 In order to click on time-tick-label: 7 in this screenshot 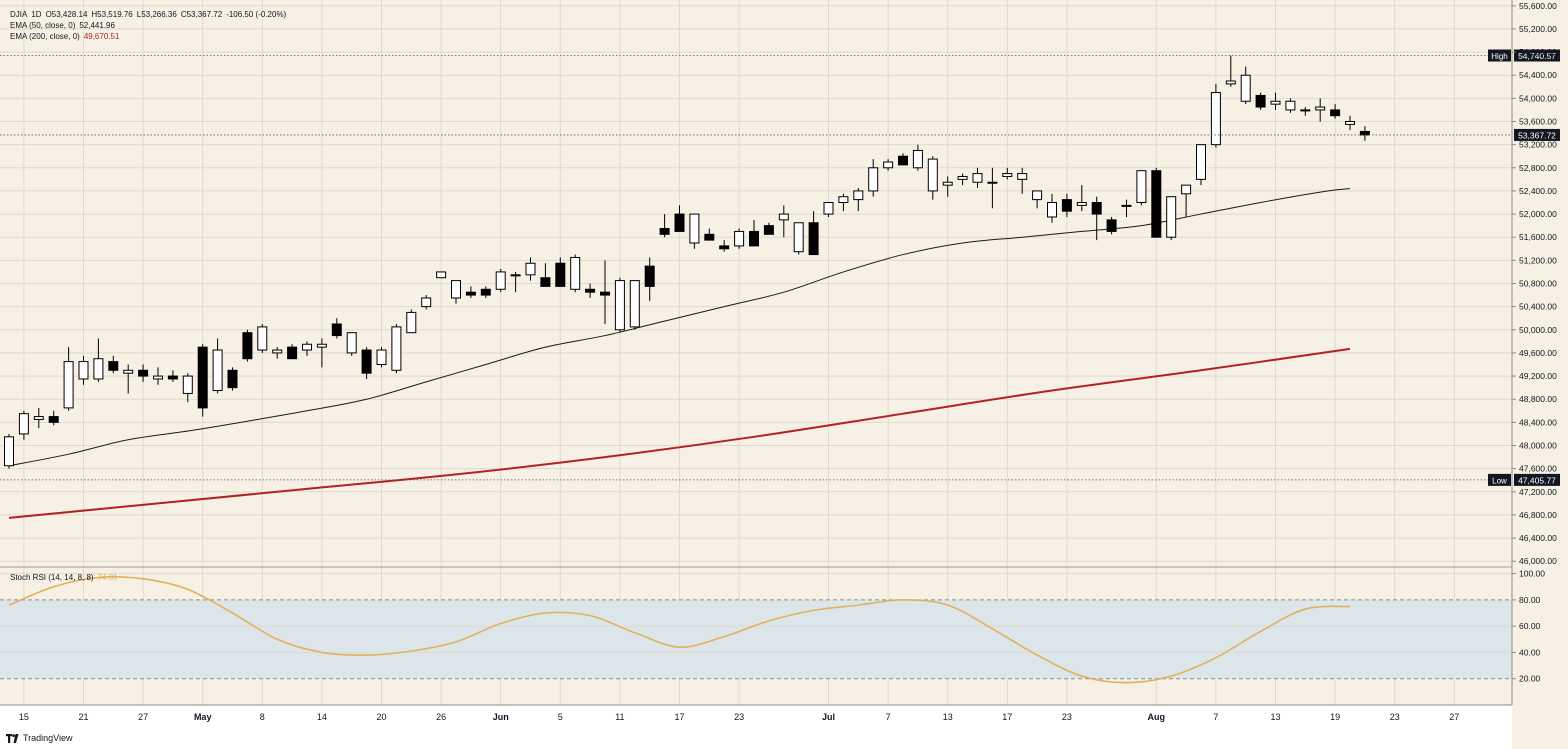, I will do `click(888, 717)`.